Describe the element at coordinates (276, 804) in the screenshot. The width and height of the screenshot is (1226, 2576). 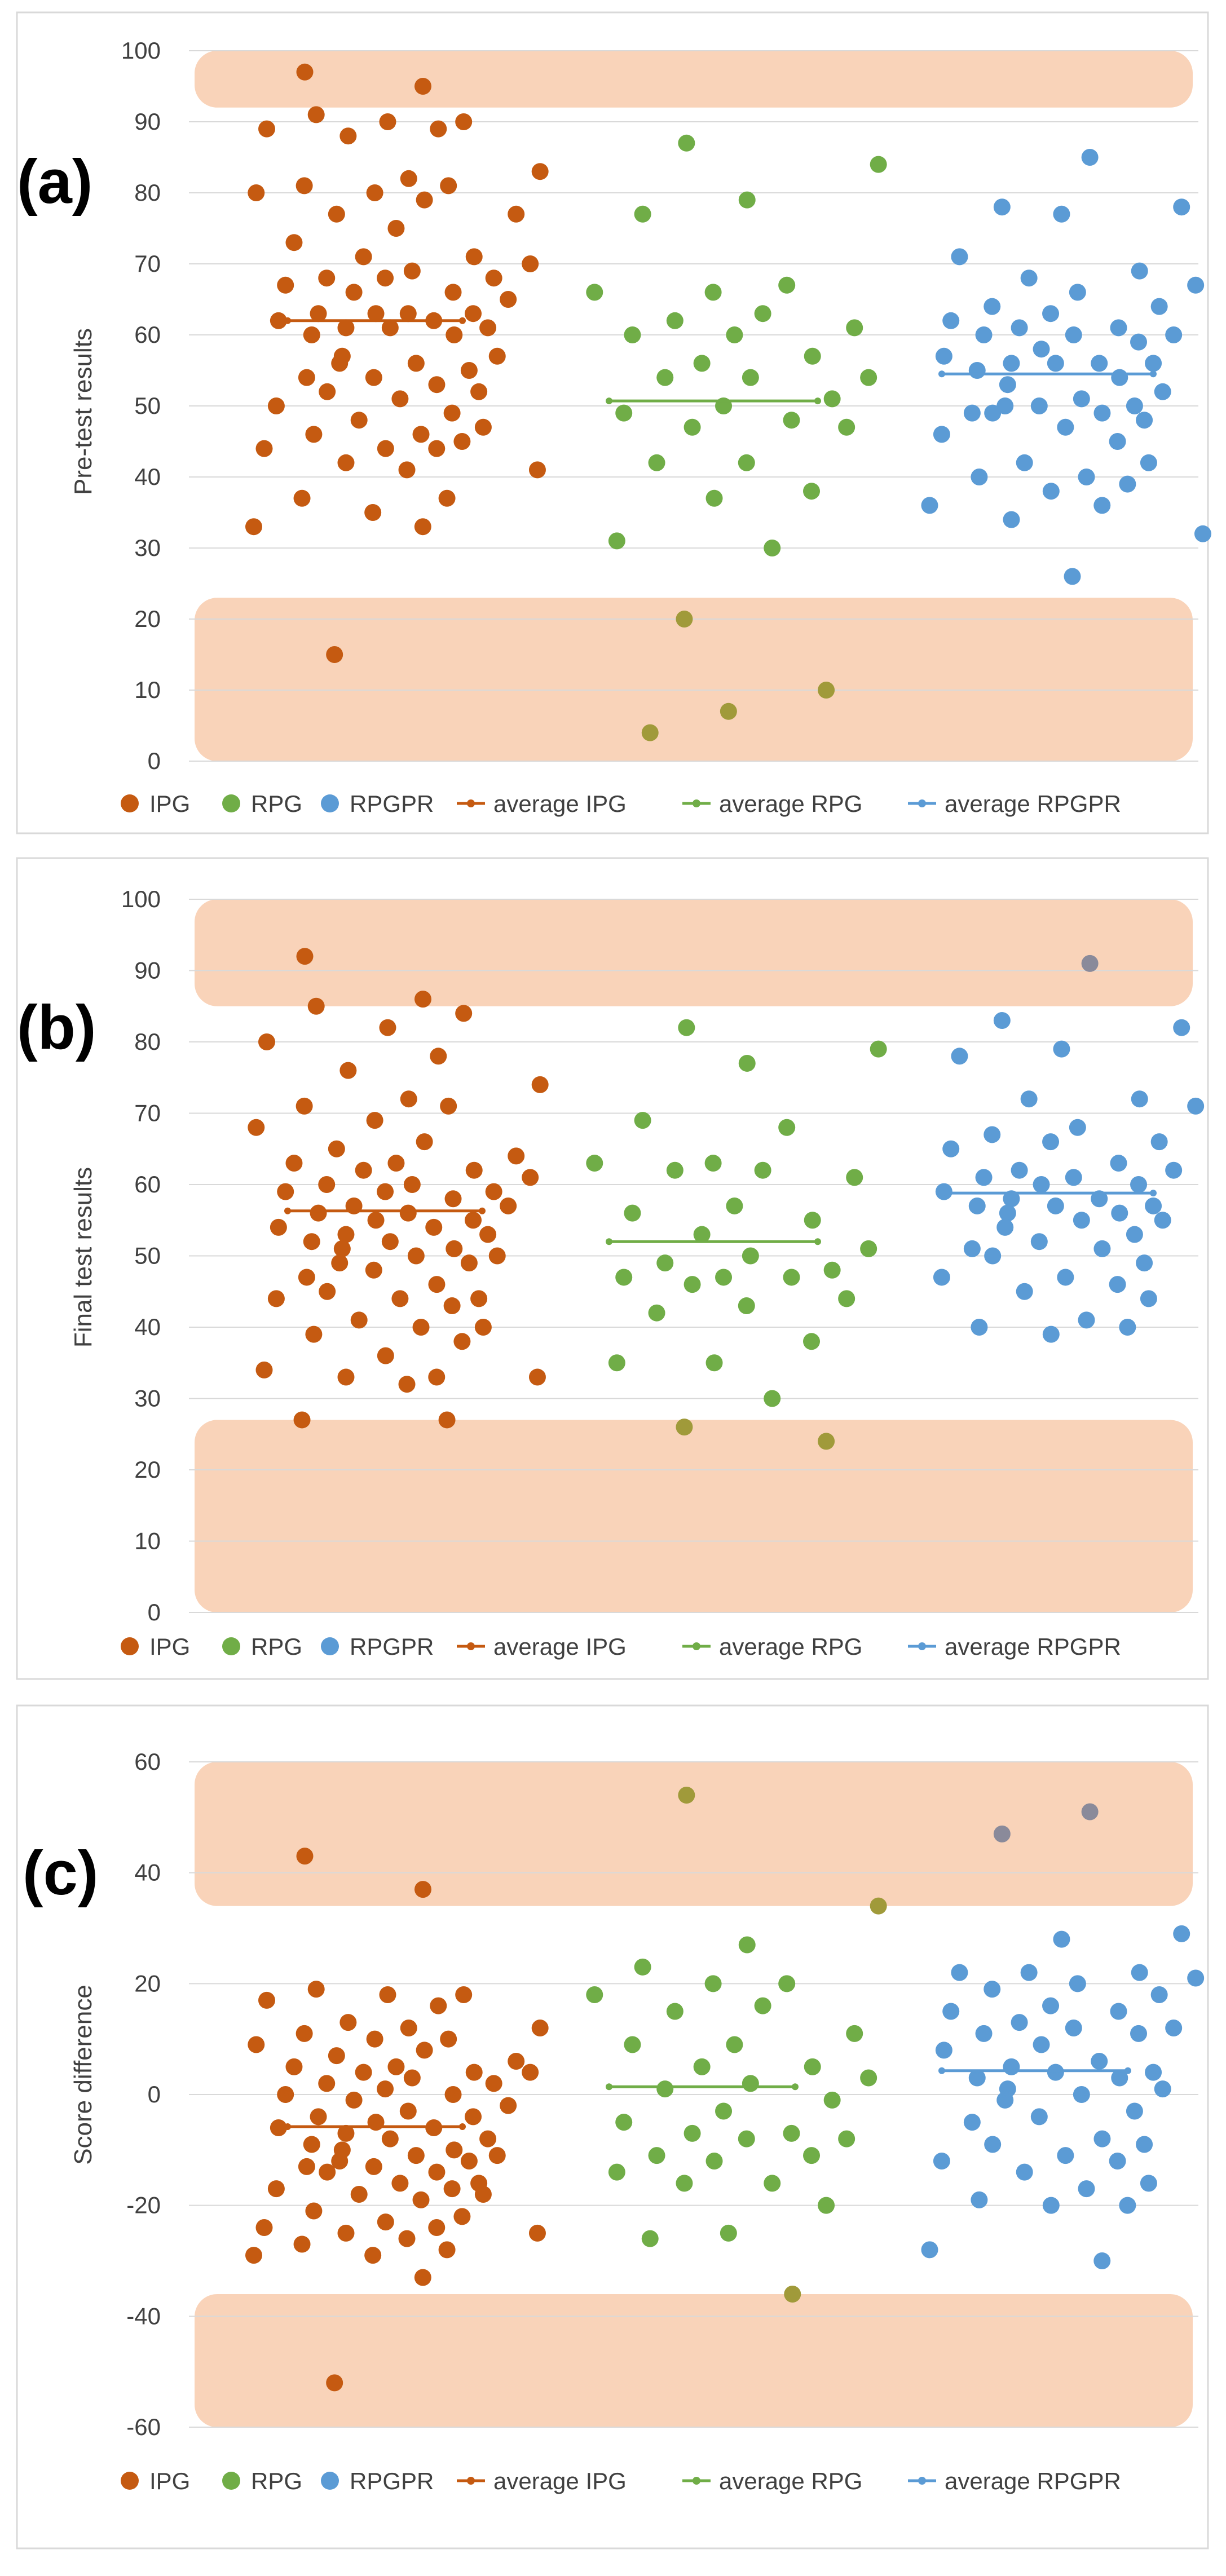
I see `legend-label: RPG` at that location.